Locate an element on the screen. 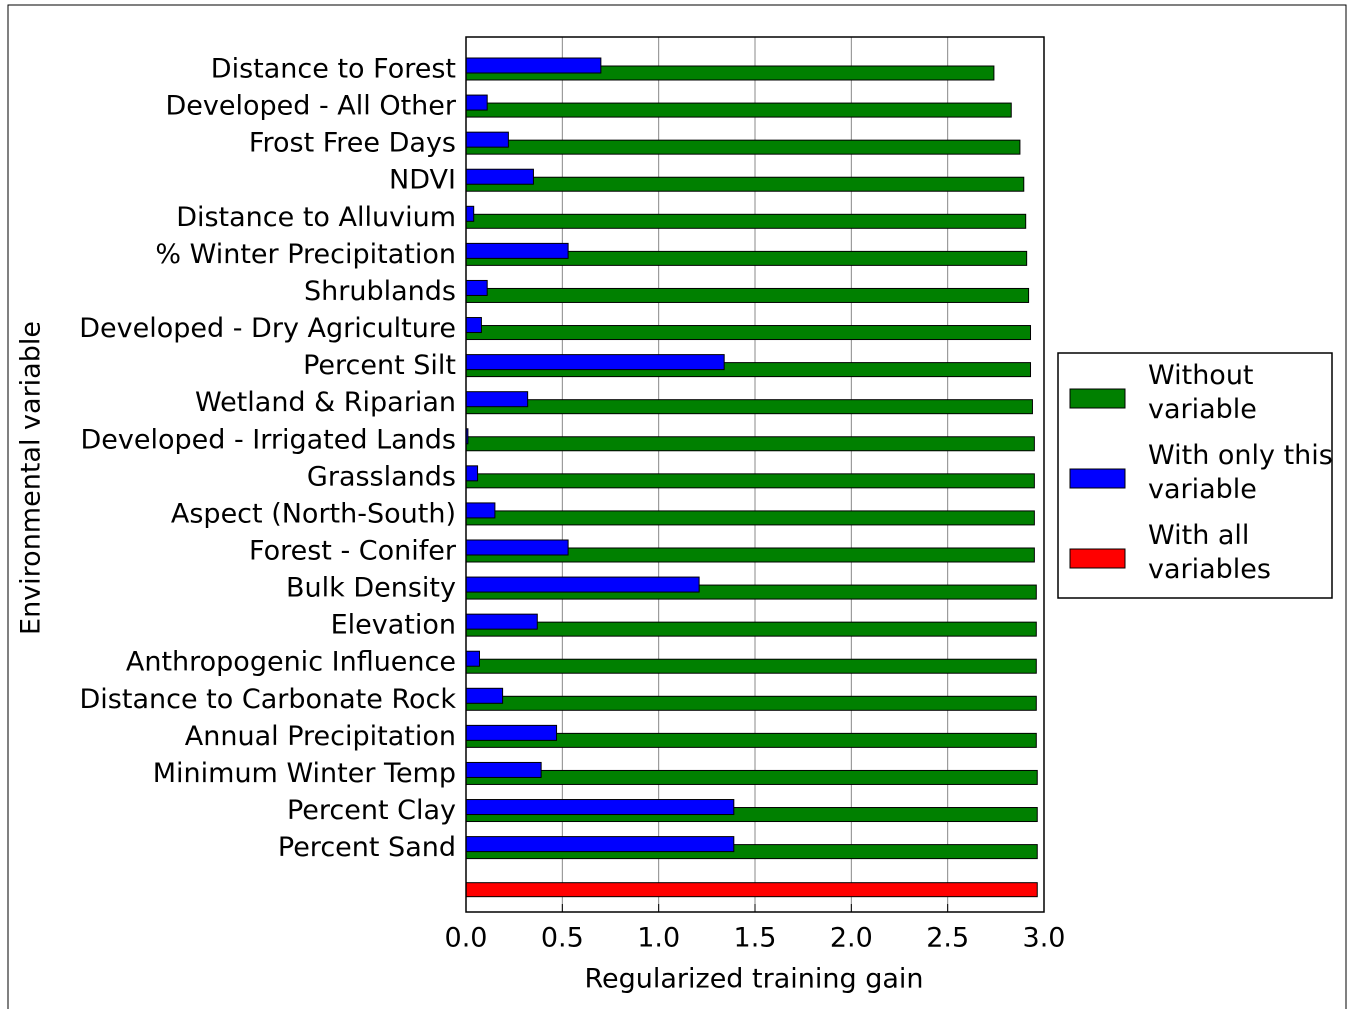 This screenshot has width=1354, height=1009. y-tick-label: Shrublands is located at coordinates (380, 291).